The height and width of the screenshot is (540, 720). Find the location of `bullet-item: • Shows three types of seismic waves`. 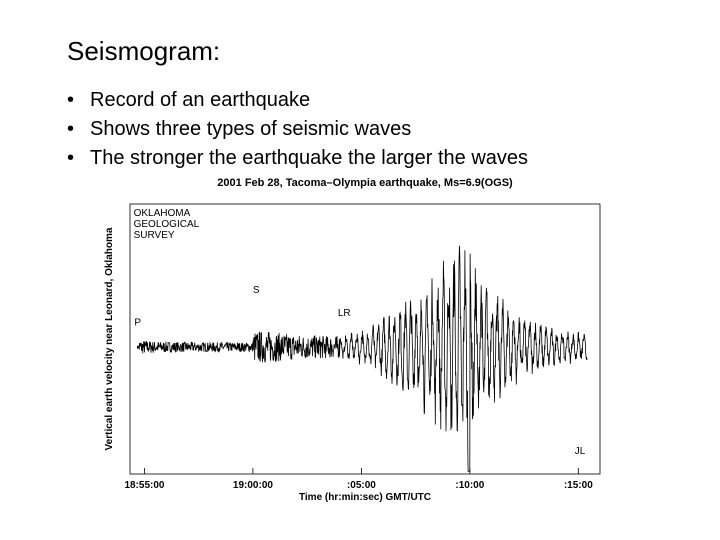

bullet-item: • Shows three types of seismic waves is located at coordinates (297, 129).